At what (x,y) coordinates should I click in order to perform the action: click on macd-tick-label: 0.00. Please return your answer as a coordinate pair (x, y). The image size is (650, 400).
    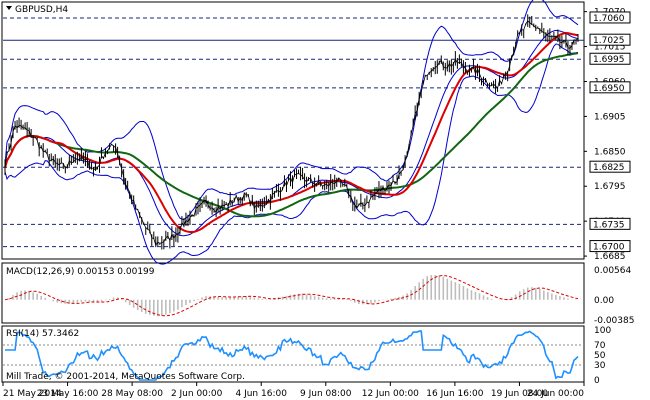
    Looking at the image, I should click on (604, 301).